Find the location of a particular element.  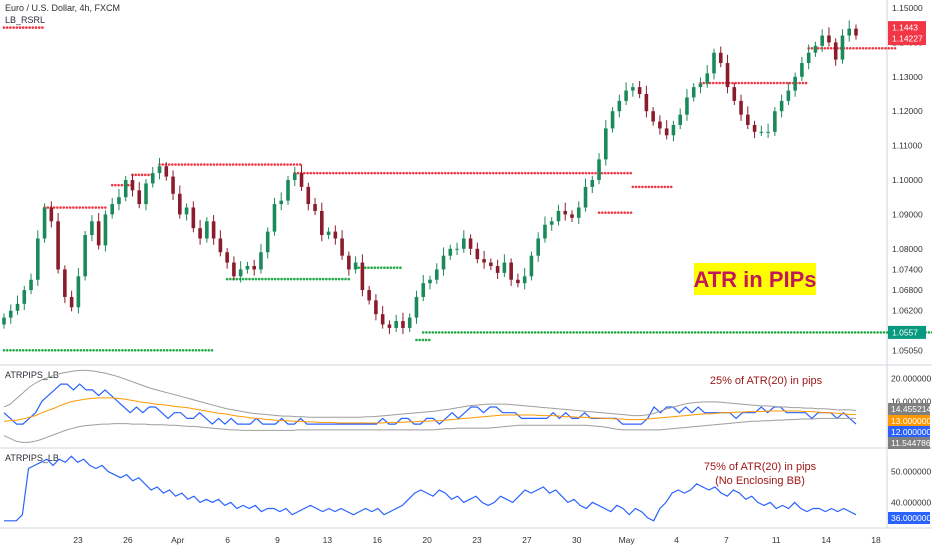

price-tick-label: 1.06800 is located at coordinates (907, 290).